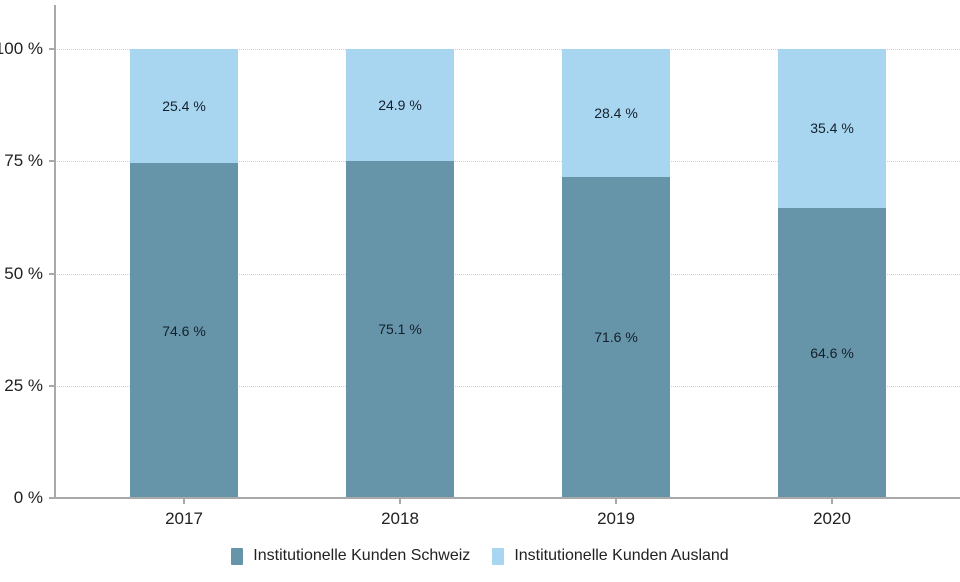 The height and width of the screenshot is (582, 960). I want to click on bar-value-label: 64.6 %, so click(832, 352).